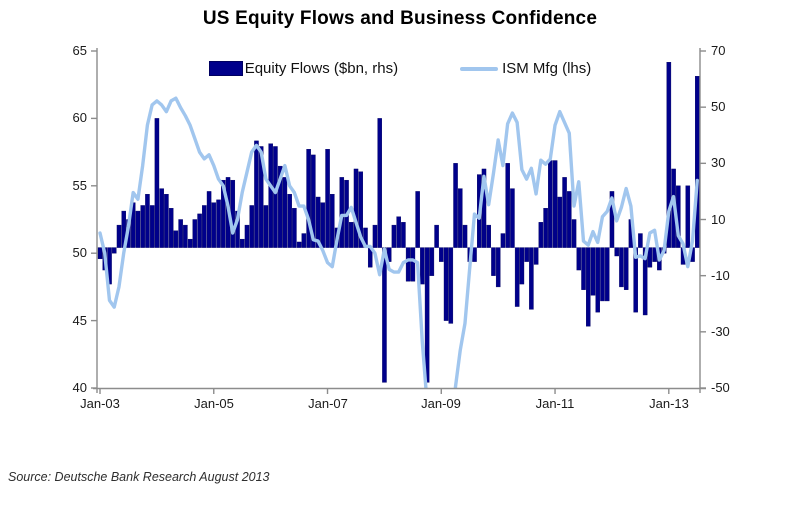  What do you see at coordinates (718, 219) in the screenshot?
I see `y-right-tick-label: 10` at bounding box center [718, 219].